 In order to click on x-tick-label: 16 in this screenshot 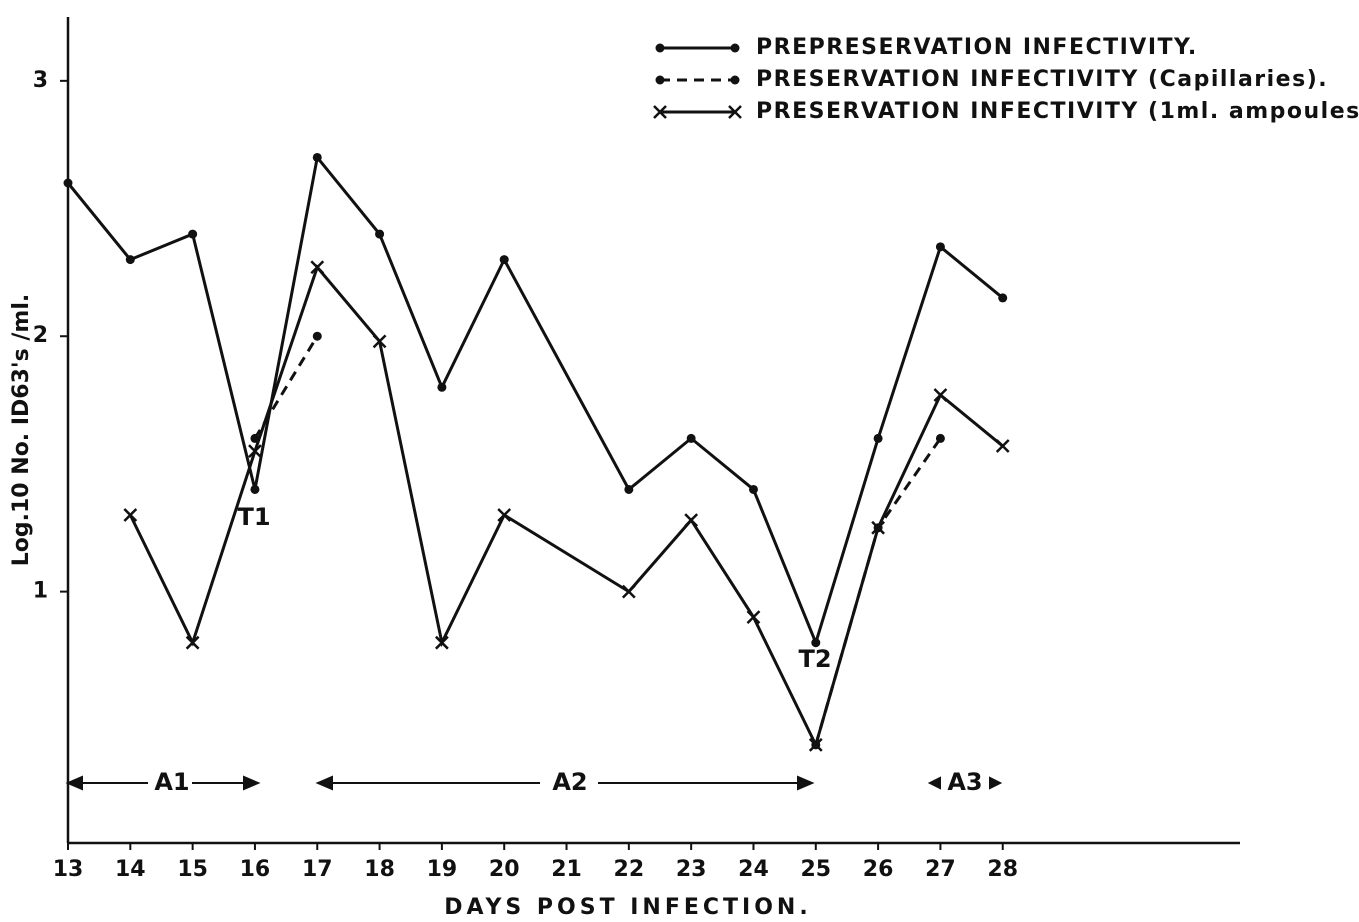, I will do `click(255, 869)`.